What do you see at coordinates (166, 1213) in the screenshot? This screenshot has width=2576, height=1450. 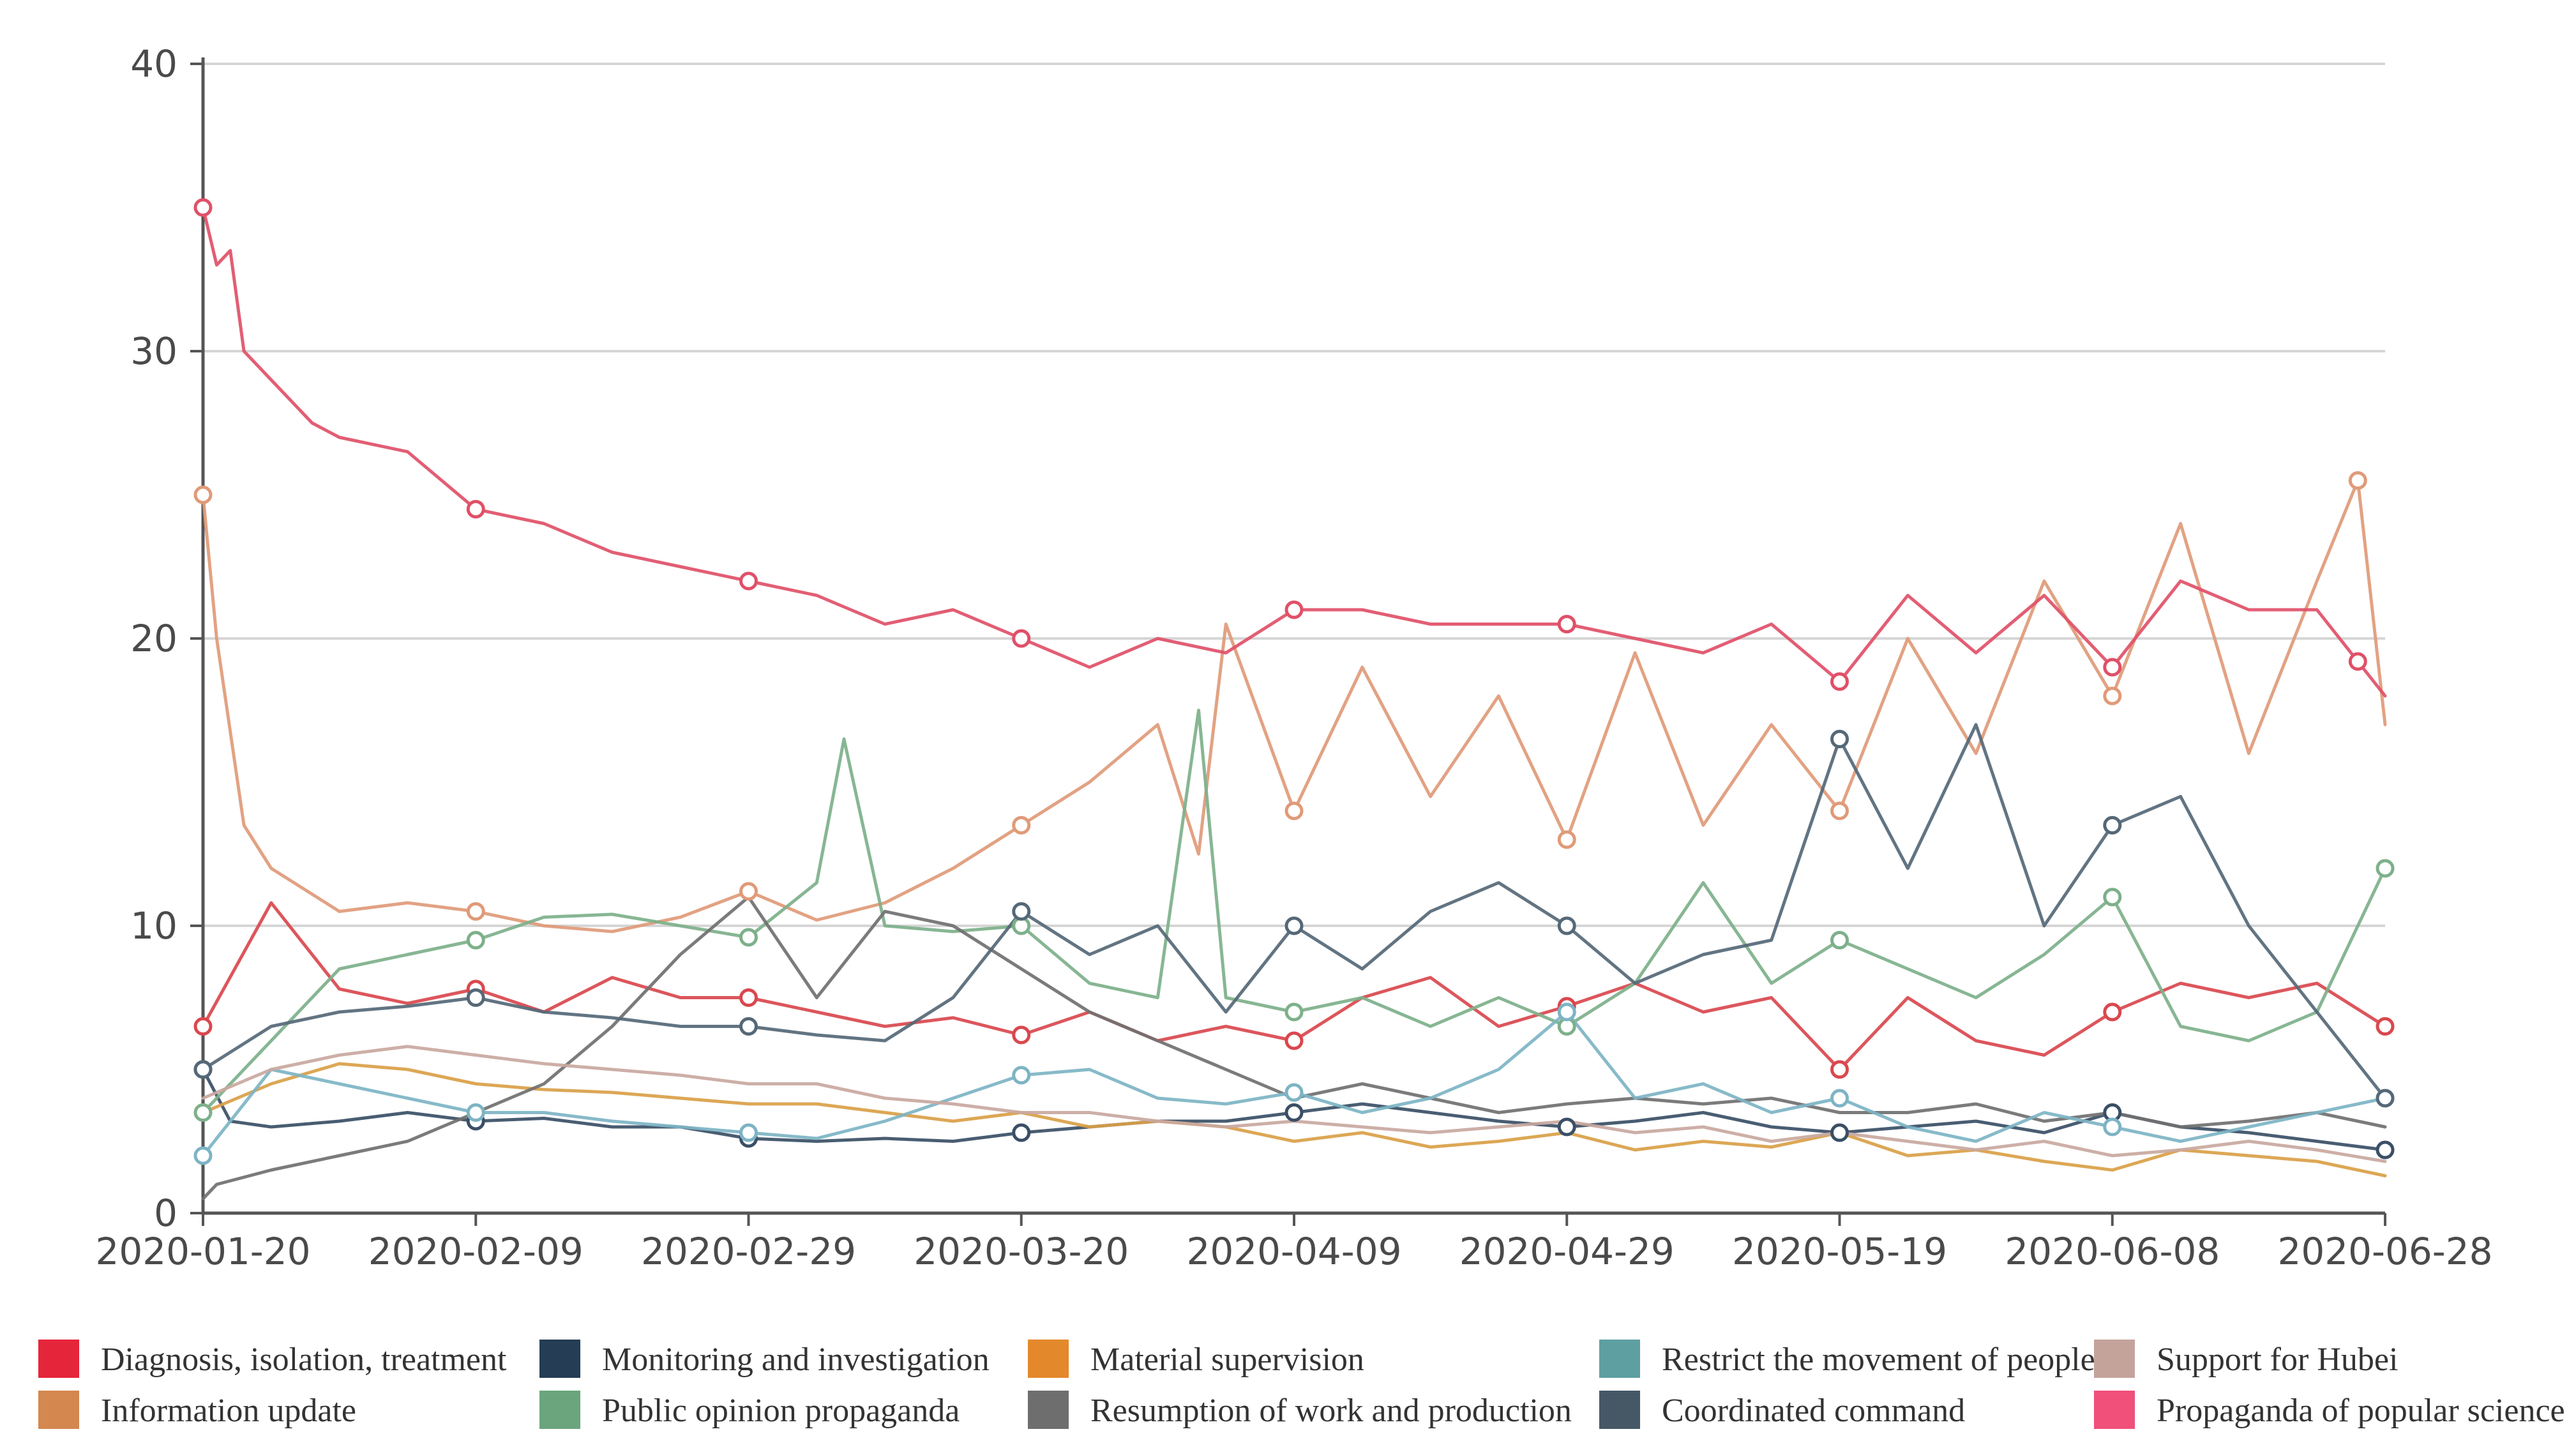 I see `y-tick-label: 0` at bounding box center [166, 1213].